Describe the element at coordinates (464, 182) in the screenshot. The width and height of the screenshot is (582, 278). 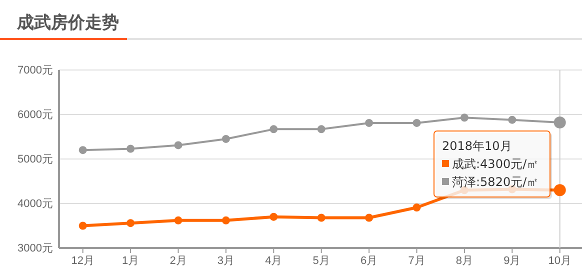
I see `legend-label: 菏泽` at that location.